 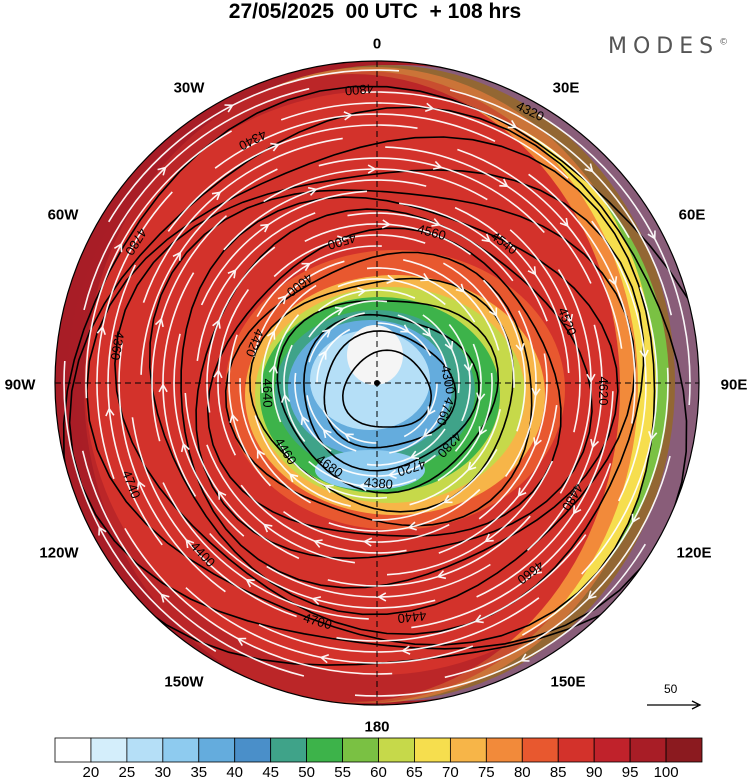 What do you see at coordinates (432, 232) in the screenshot?
I see `contour-label: 4560` at bounding box center [432, 232].